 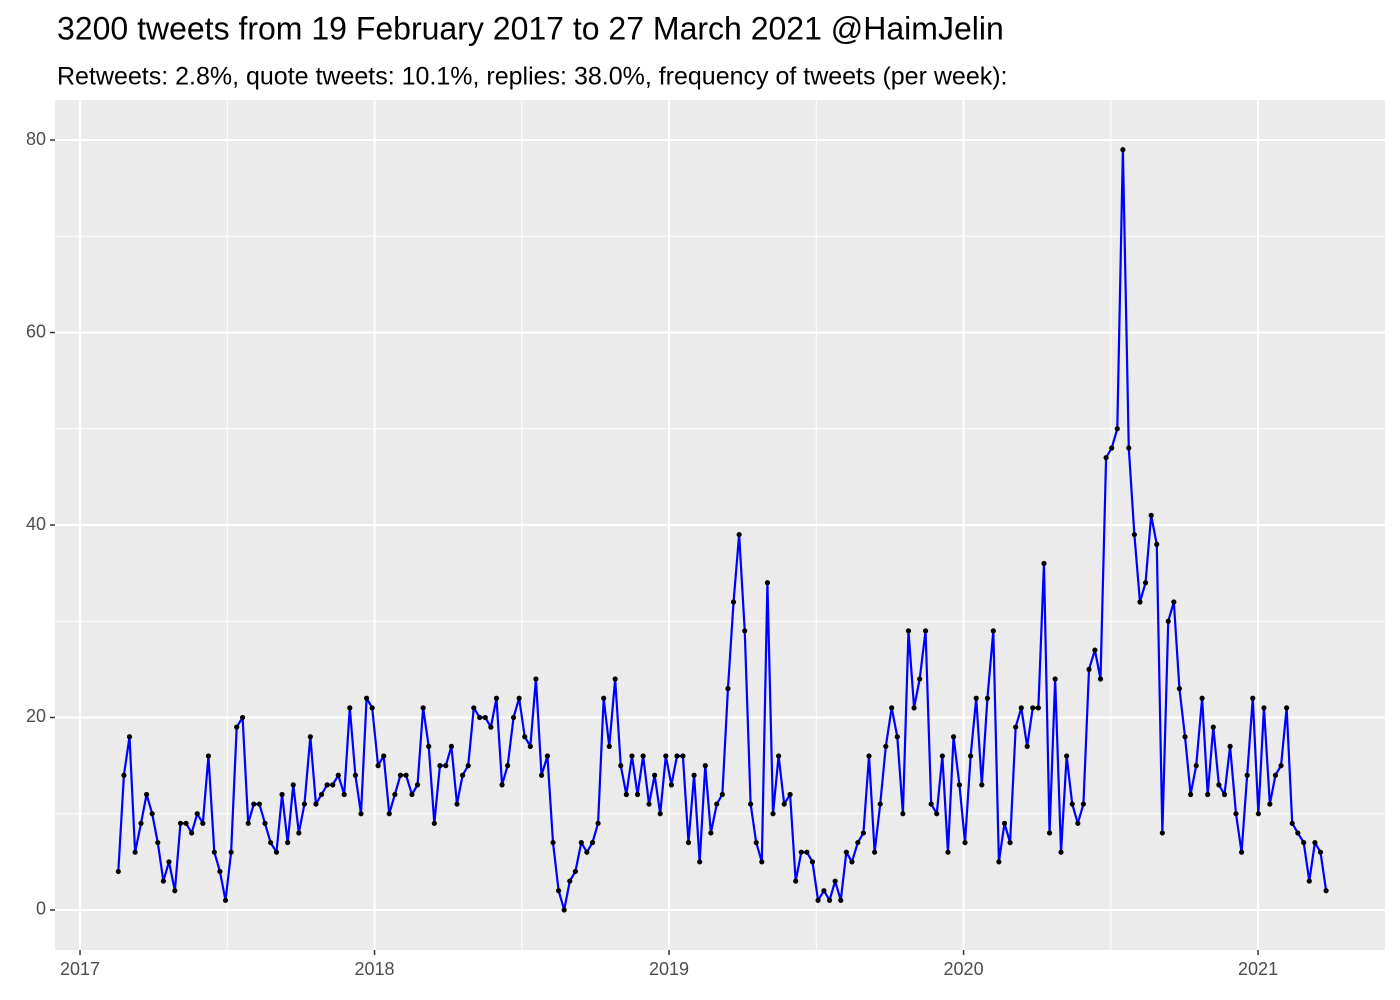 I want to click on y-tick-label: 60, so click(x=36, y=331).